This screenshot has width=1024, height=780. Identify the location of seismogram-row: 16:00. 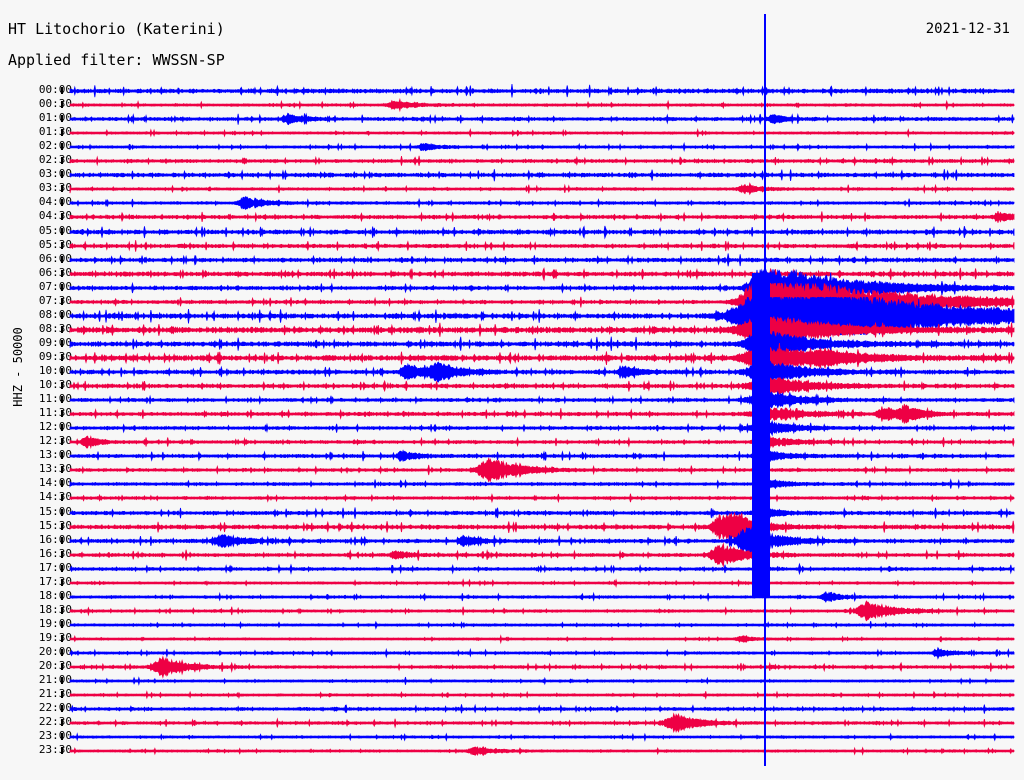
(512, 540).